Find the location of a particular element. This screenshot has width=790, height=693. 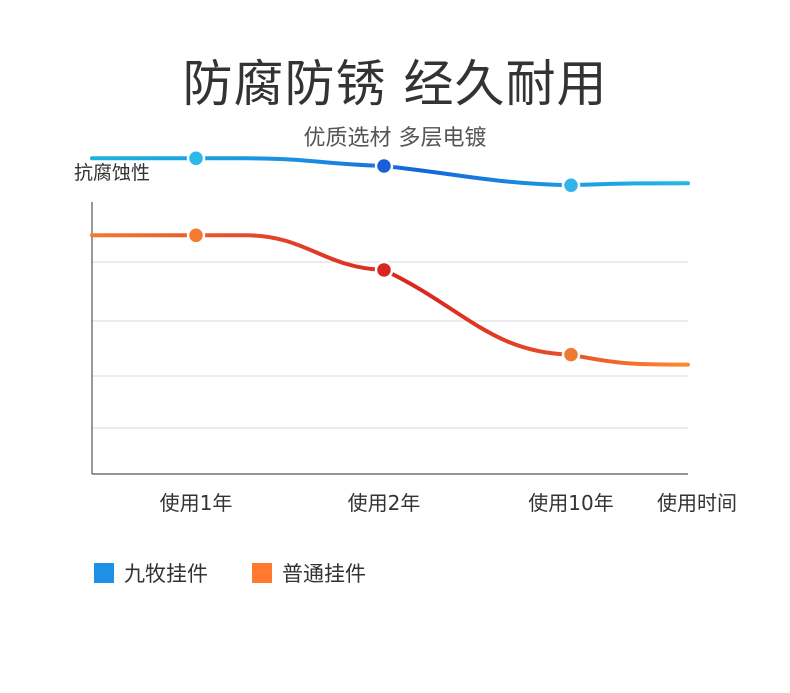

legend-item-2: 普通挂件 is located at coordinates (309, 573).